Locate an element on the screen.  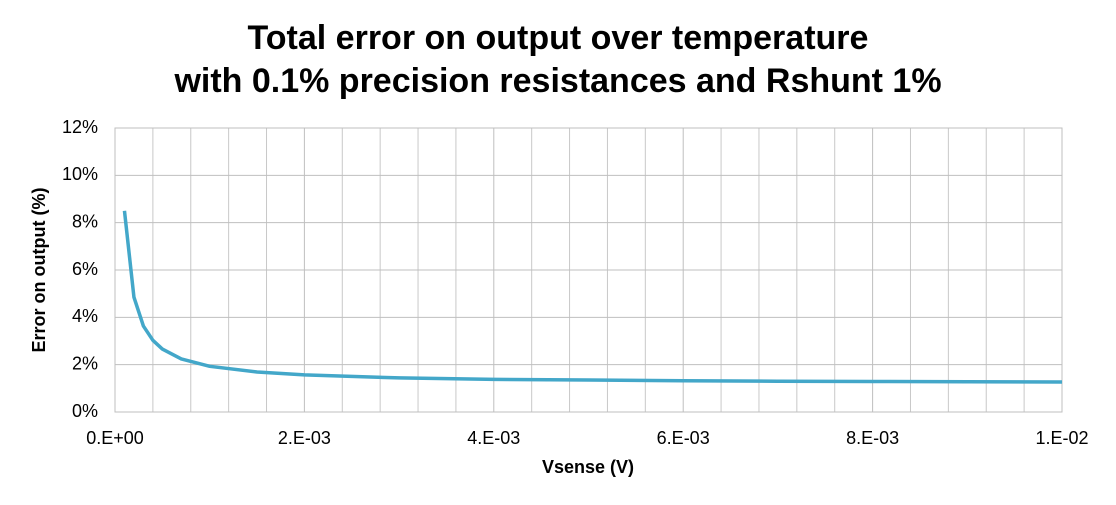
chart-title: Total error on output over temperature is located at coordinates (558, 38).